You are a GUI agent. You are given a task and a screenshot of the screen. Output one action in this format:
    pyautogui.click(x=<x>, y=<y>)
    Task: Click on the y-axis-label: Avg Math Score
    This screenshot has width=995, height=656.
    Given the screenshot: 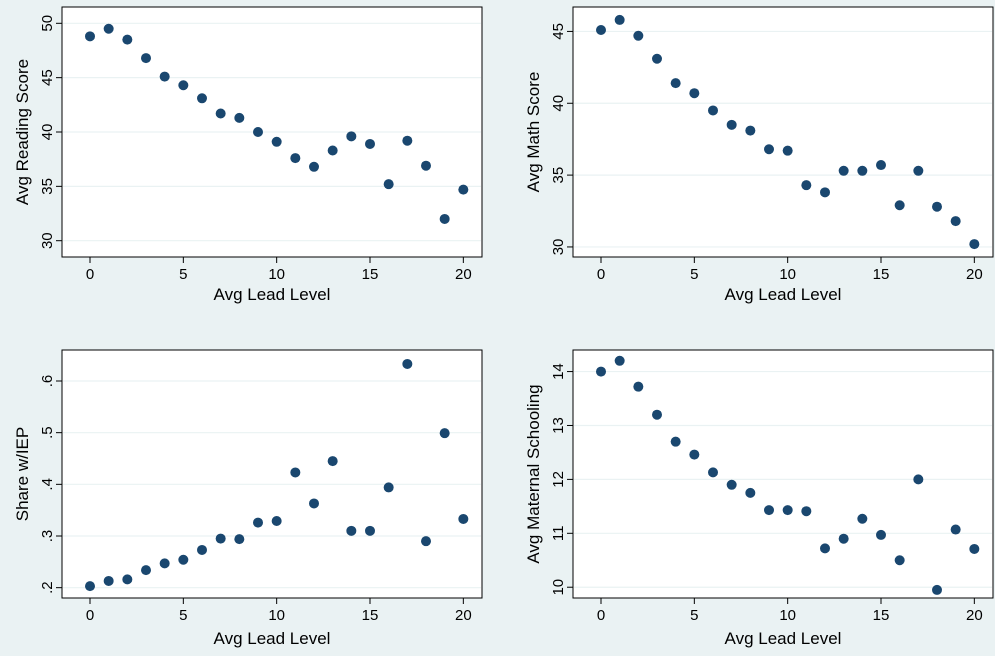 What is the action you would take?
    pyautogui.click(x=533, y=132)
    